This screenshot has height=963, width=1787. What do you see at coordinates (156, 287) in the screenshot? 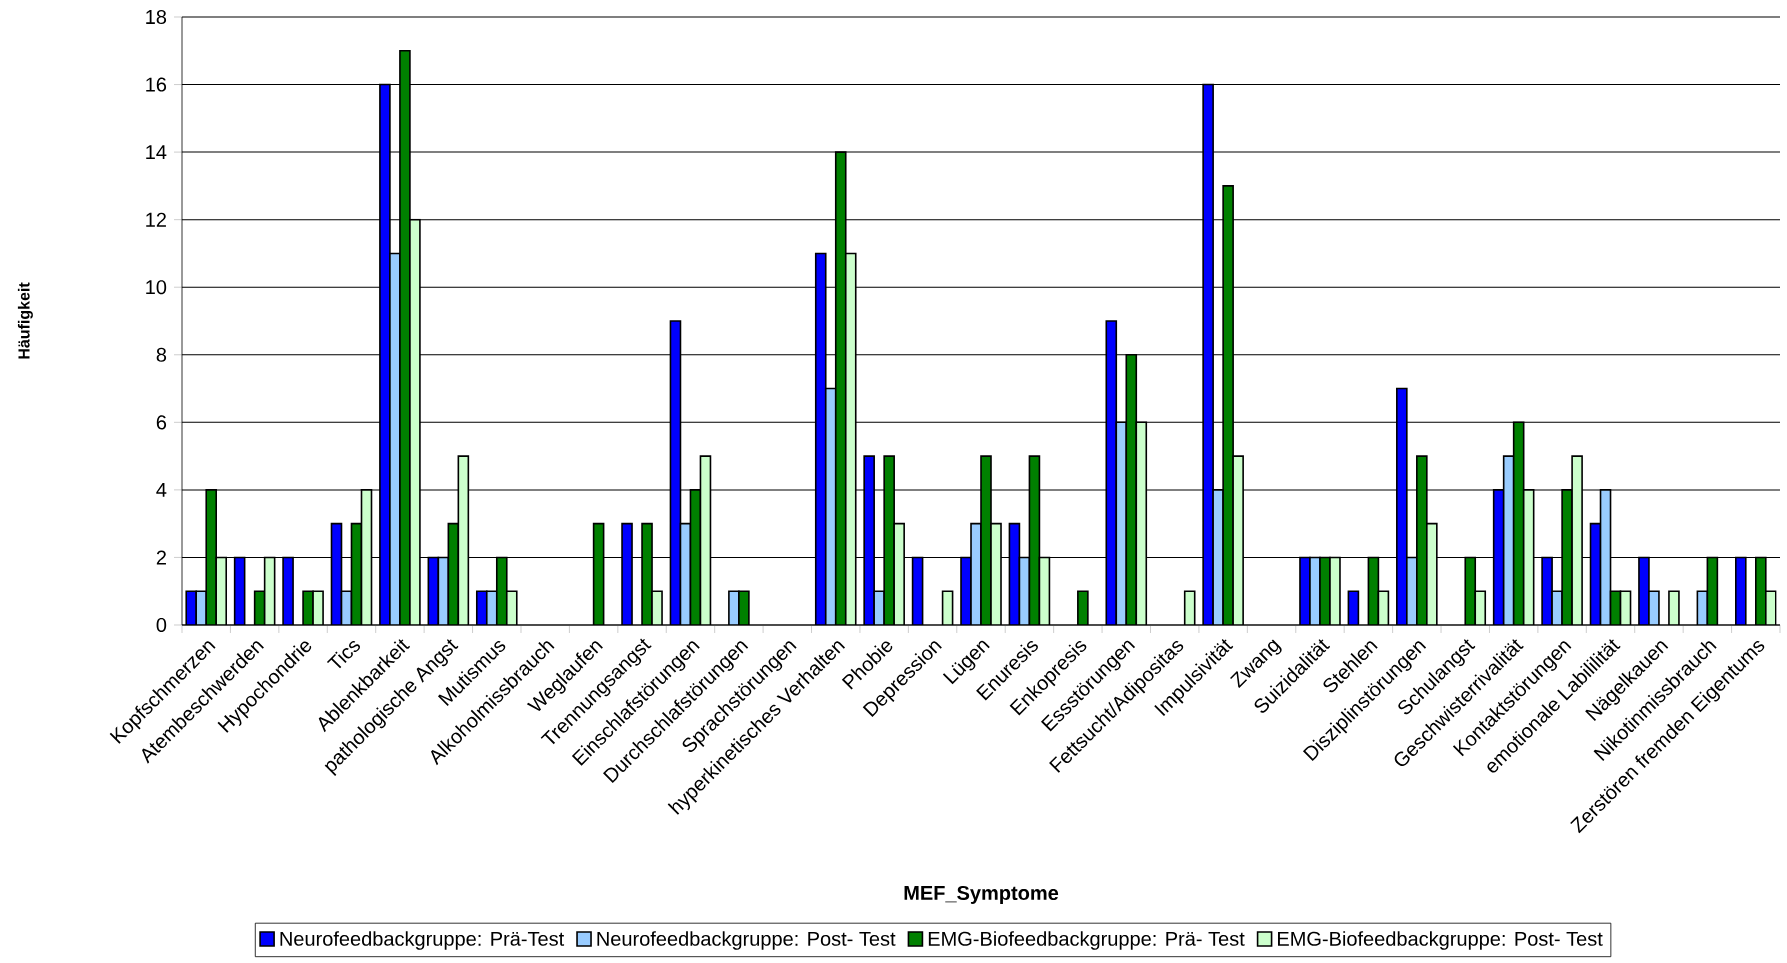
I see `y-tick-label: 10` at bounding box center [156, 287].